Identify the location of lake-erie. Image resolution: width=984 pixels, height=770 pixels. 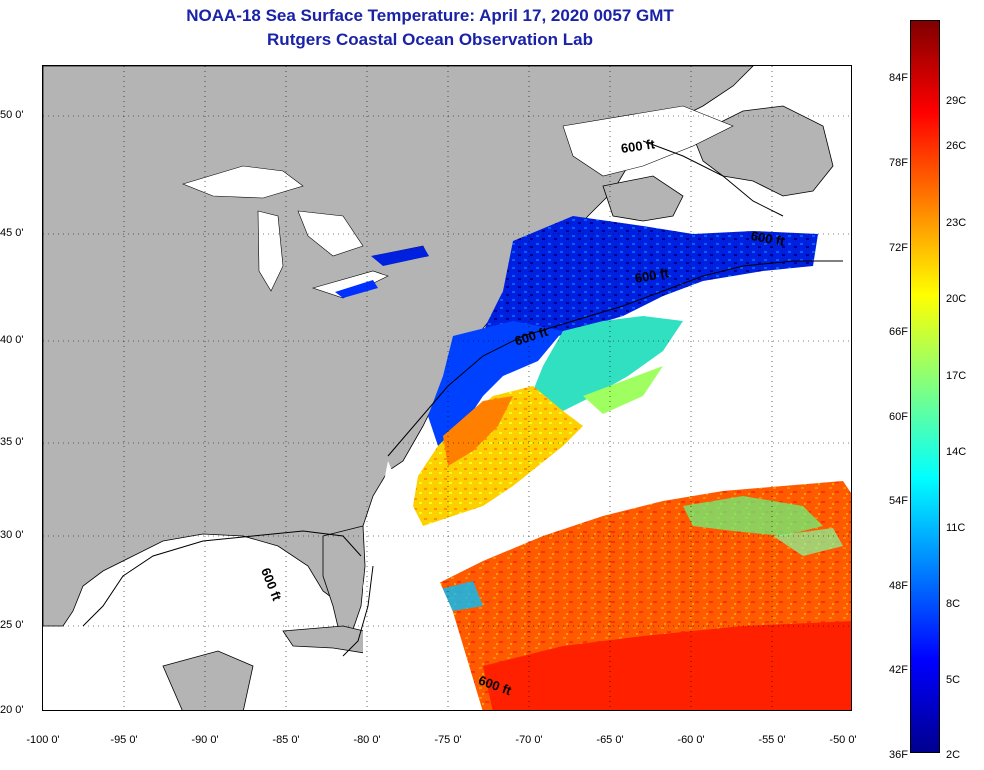
(350, 284).